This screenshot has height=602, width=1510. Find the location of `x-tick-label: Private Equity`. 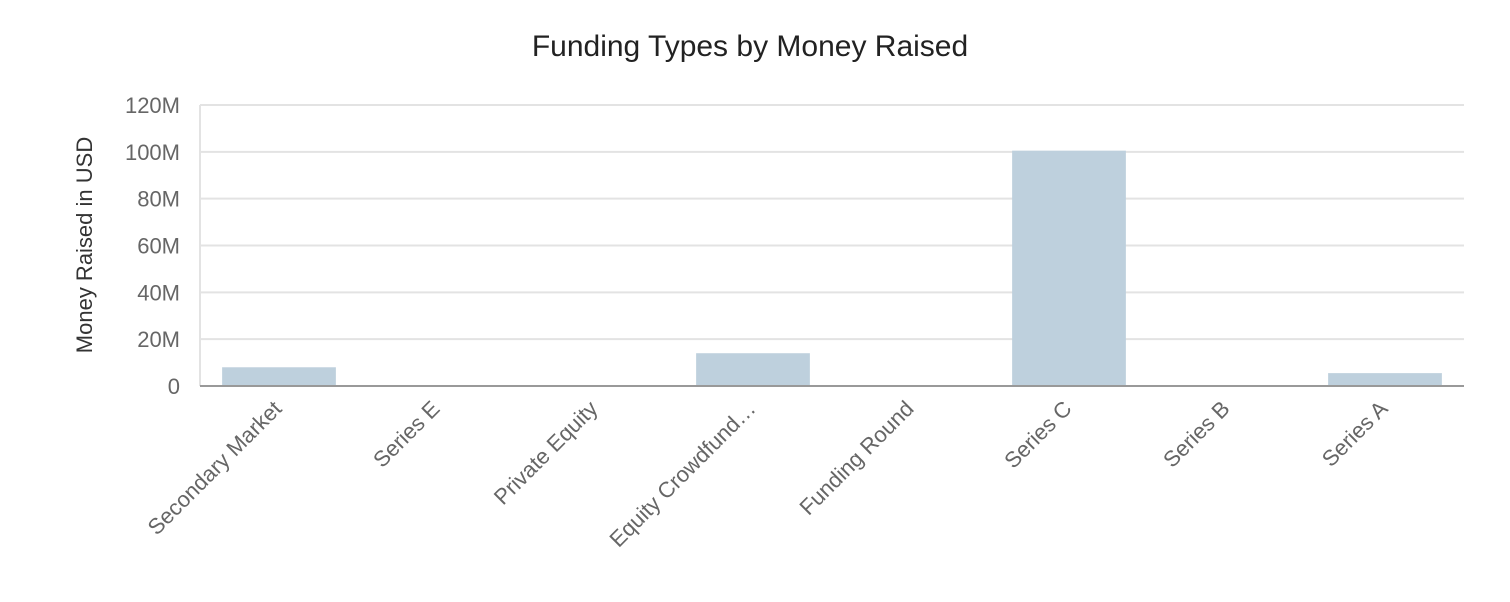

x-tick-label: Private Equity is located at coordinates (546, 453).